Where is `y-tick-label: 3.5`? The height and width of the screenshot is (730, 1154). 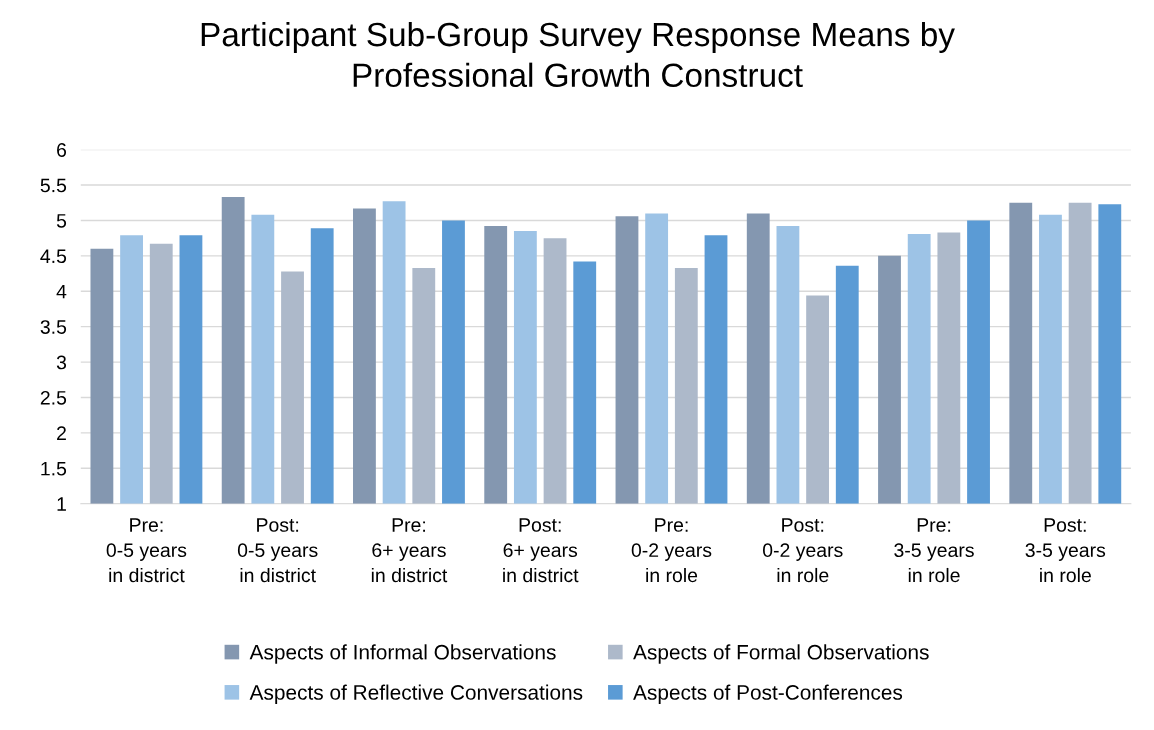 y-tick-label: 3.5 is located at coordinates (53, 327).